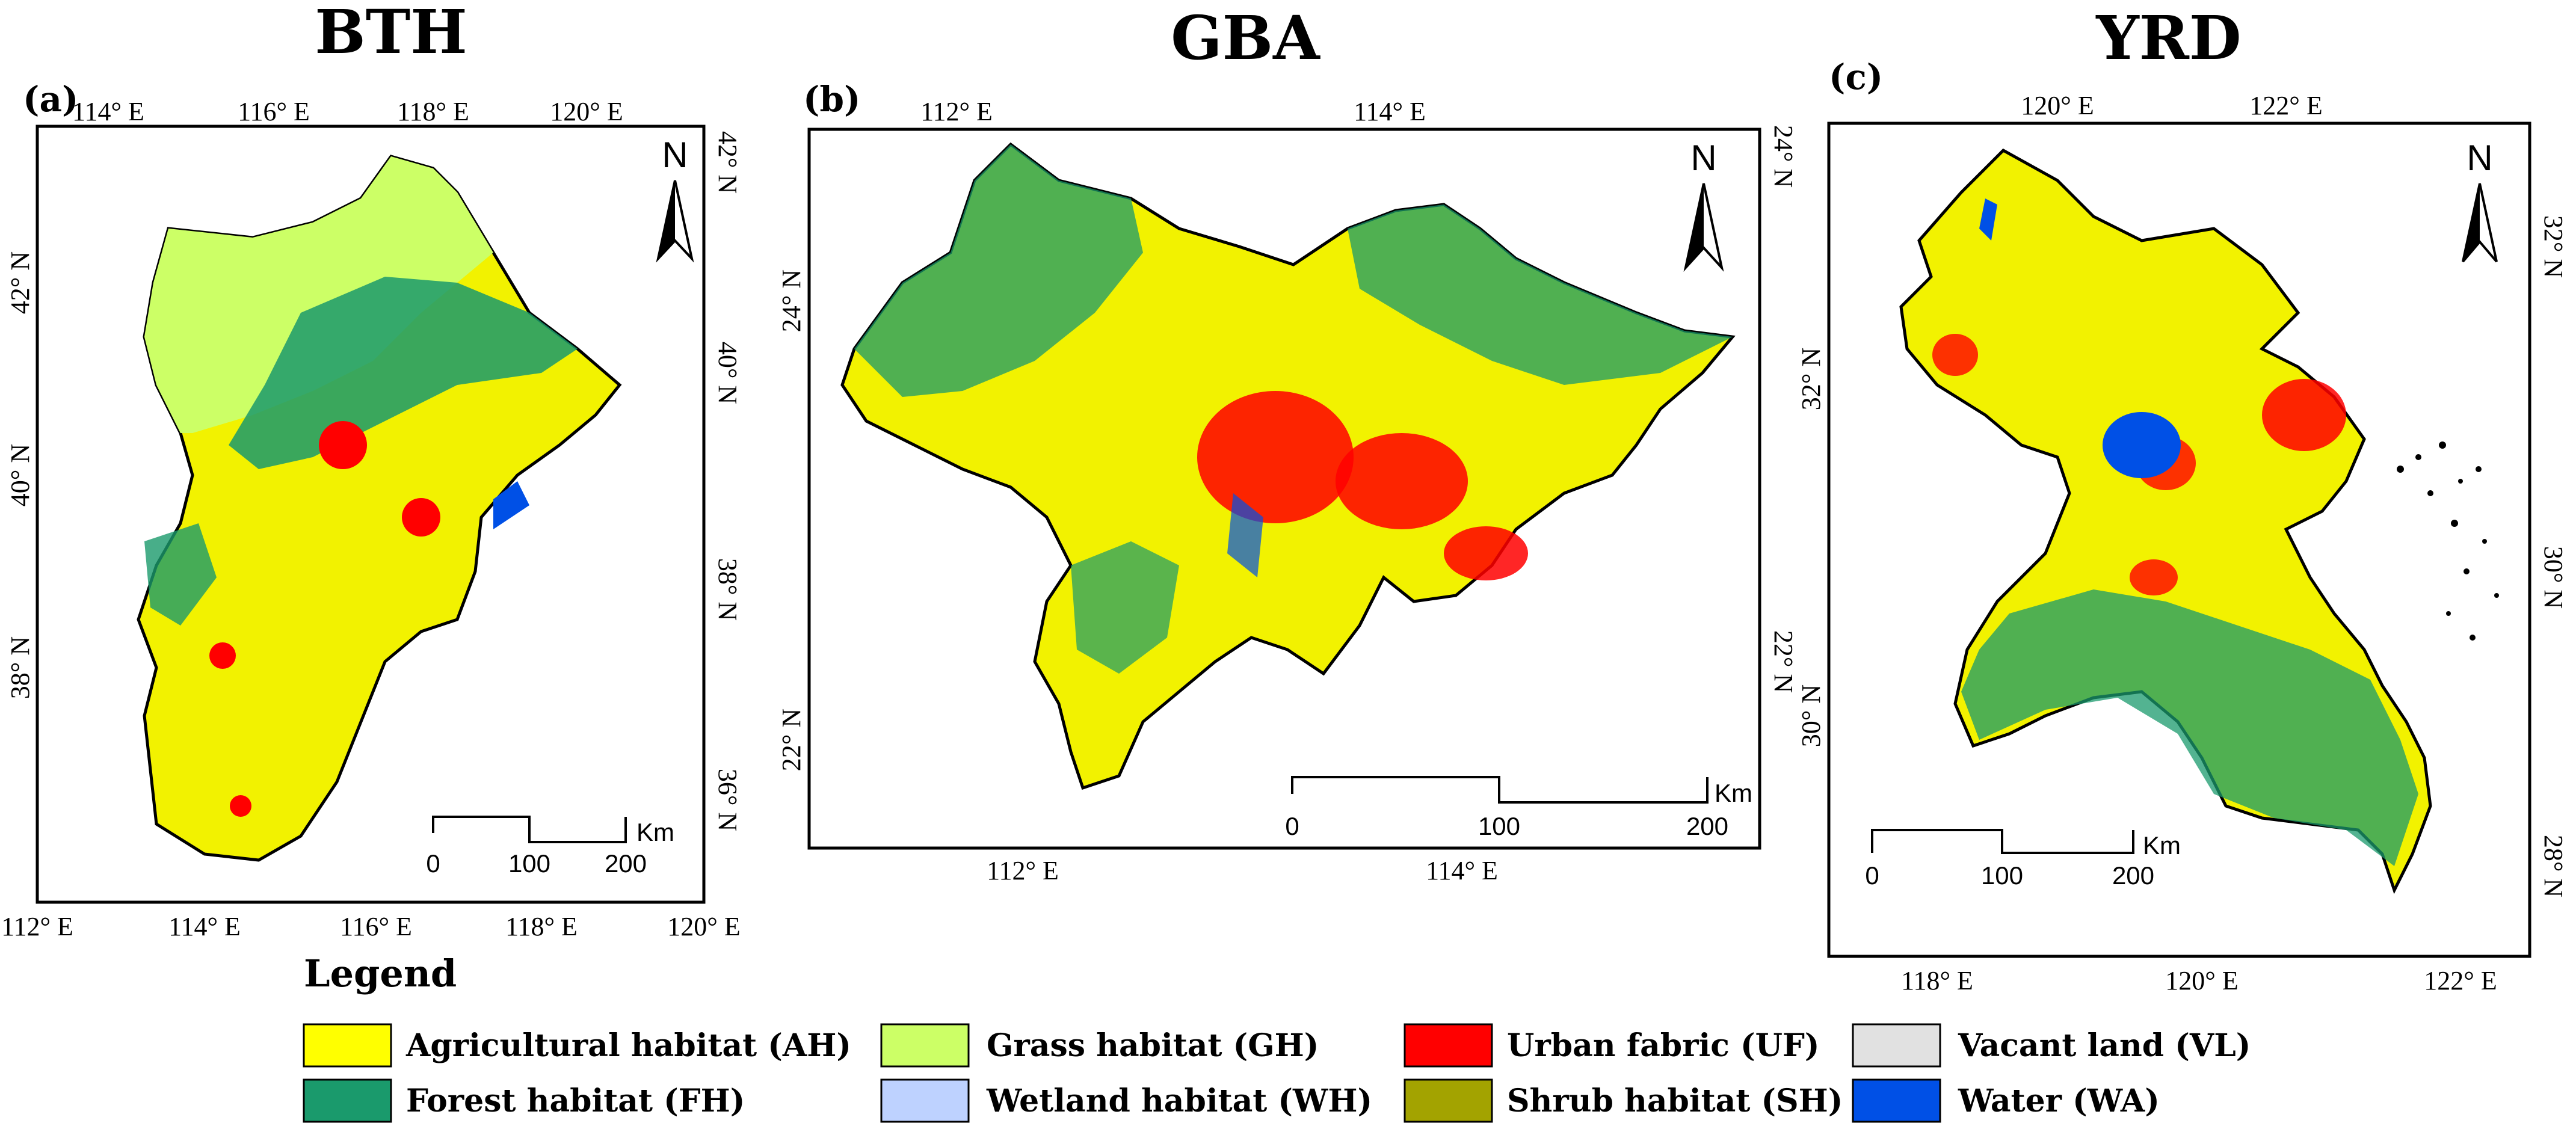  Describe the element at coordinates (1179, 1101) in the screenshot. I see `legend-label-wetland: Wetland habitat (WH)` at that location.